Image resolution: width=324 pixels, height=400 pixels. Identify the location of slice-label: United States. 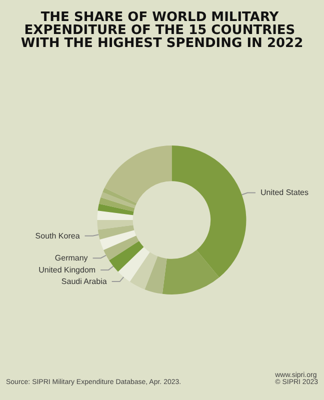
(284, 193).